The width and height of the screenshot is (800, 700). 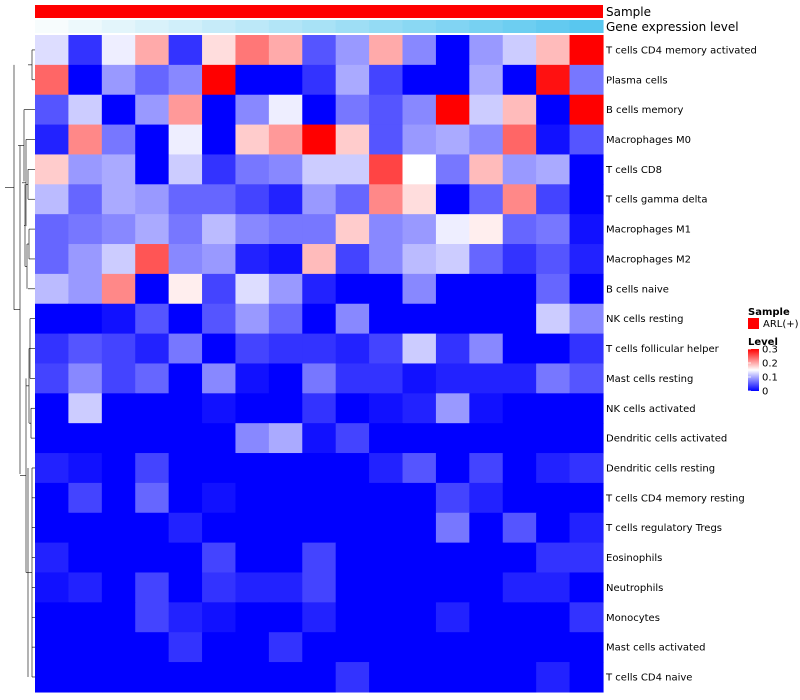 What do you see at coordinates (20, 363) in the screenshot?
I see `row-dendrogram` at bounding box center [20, 363].